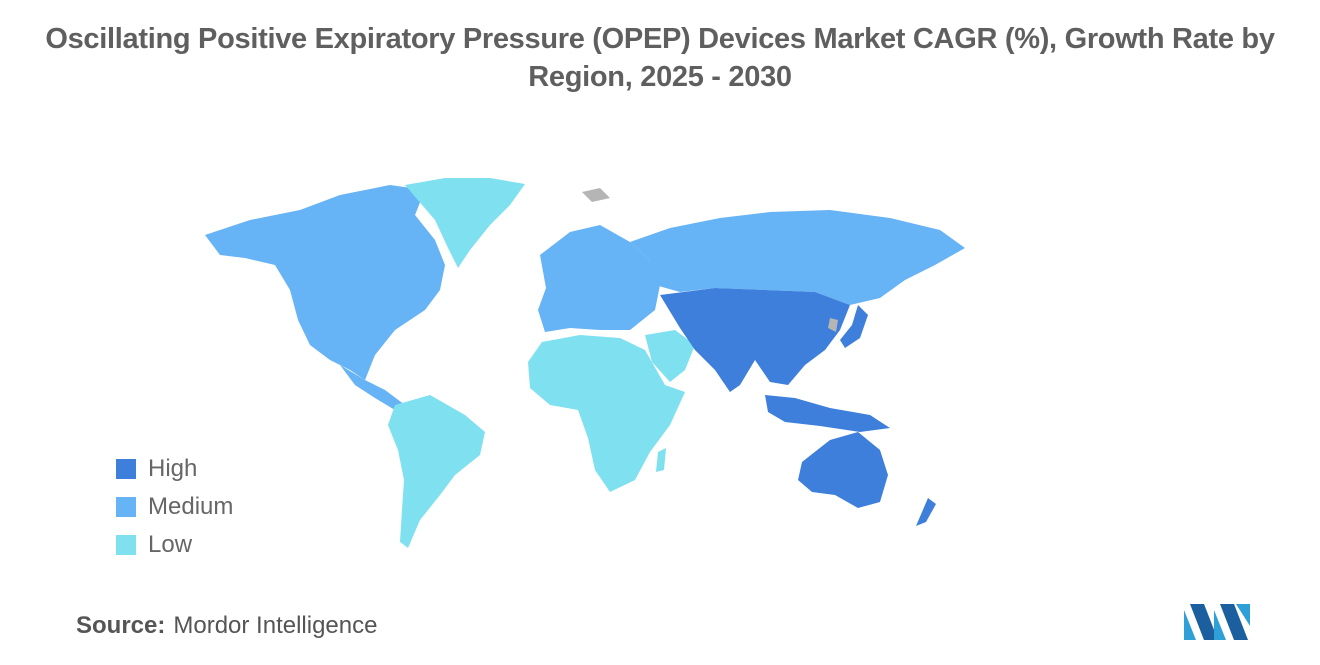 The width and height of the screenshot is (1320, 665). What do you see at coordinates (843, 470) in the screenshot?
I see `region-australia` at bounding box center [843, 470].